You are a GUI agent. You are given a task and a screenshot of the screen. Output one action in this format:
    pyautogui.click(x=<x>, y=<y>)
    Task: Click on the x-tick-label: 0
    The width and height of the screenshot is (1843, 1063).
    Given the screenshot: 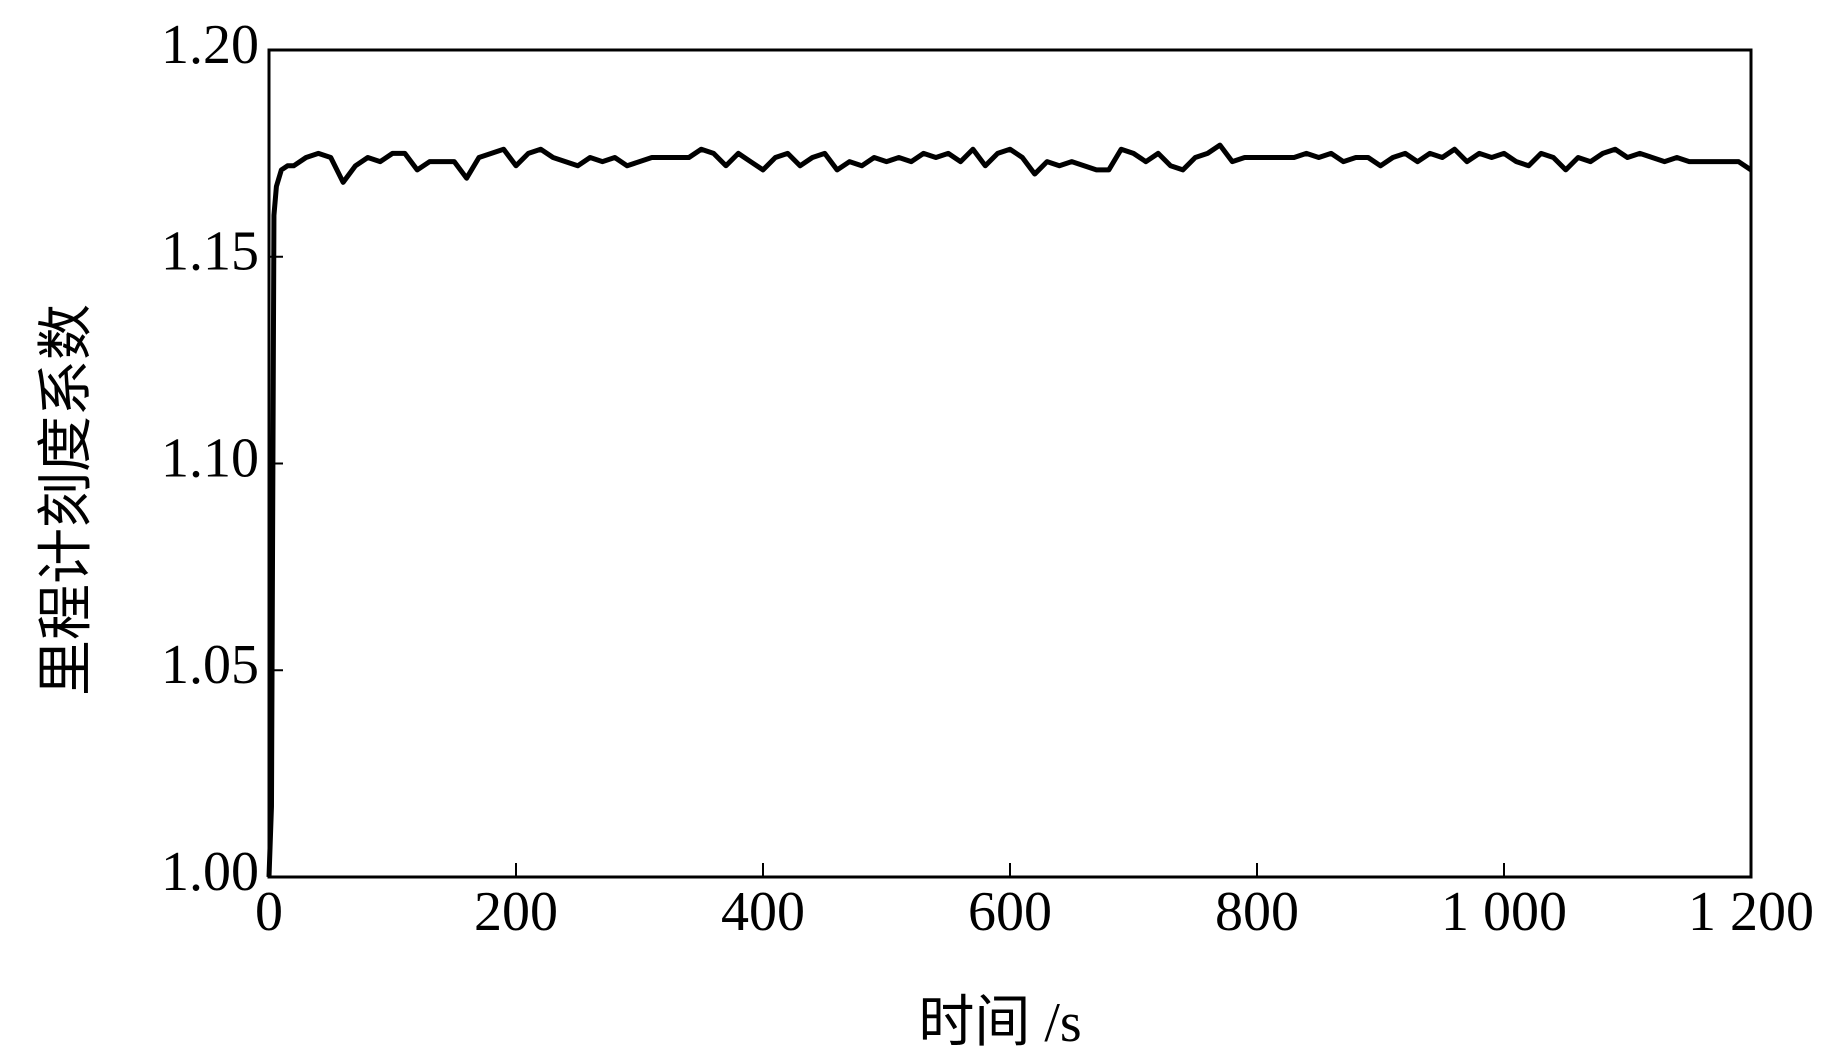 What is the action you would take?
    pyautogui.click(x=269, y=912)
    